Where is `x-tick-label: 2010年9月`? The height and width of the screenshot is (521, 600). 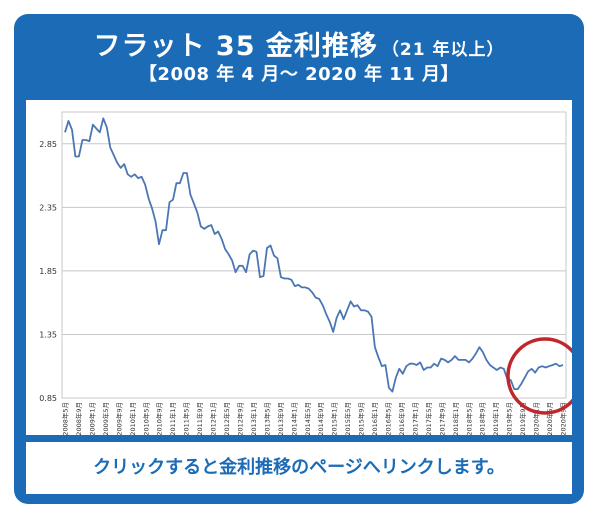
x-tick-label: 2010年9月 is located at coordinates (159, 418).